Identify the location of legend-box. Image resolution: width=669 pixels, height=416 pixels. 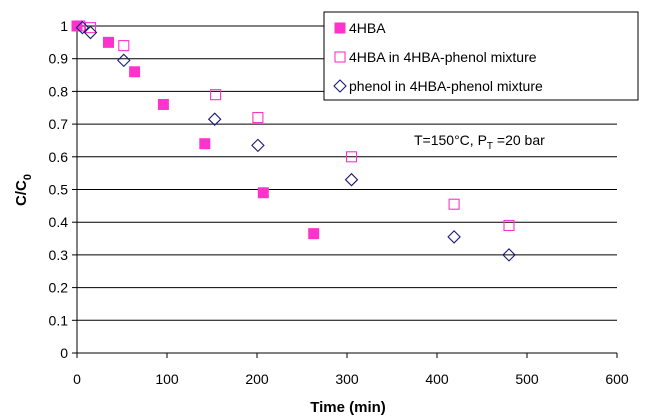
(481, 56).